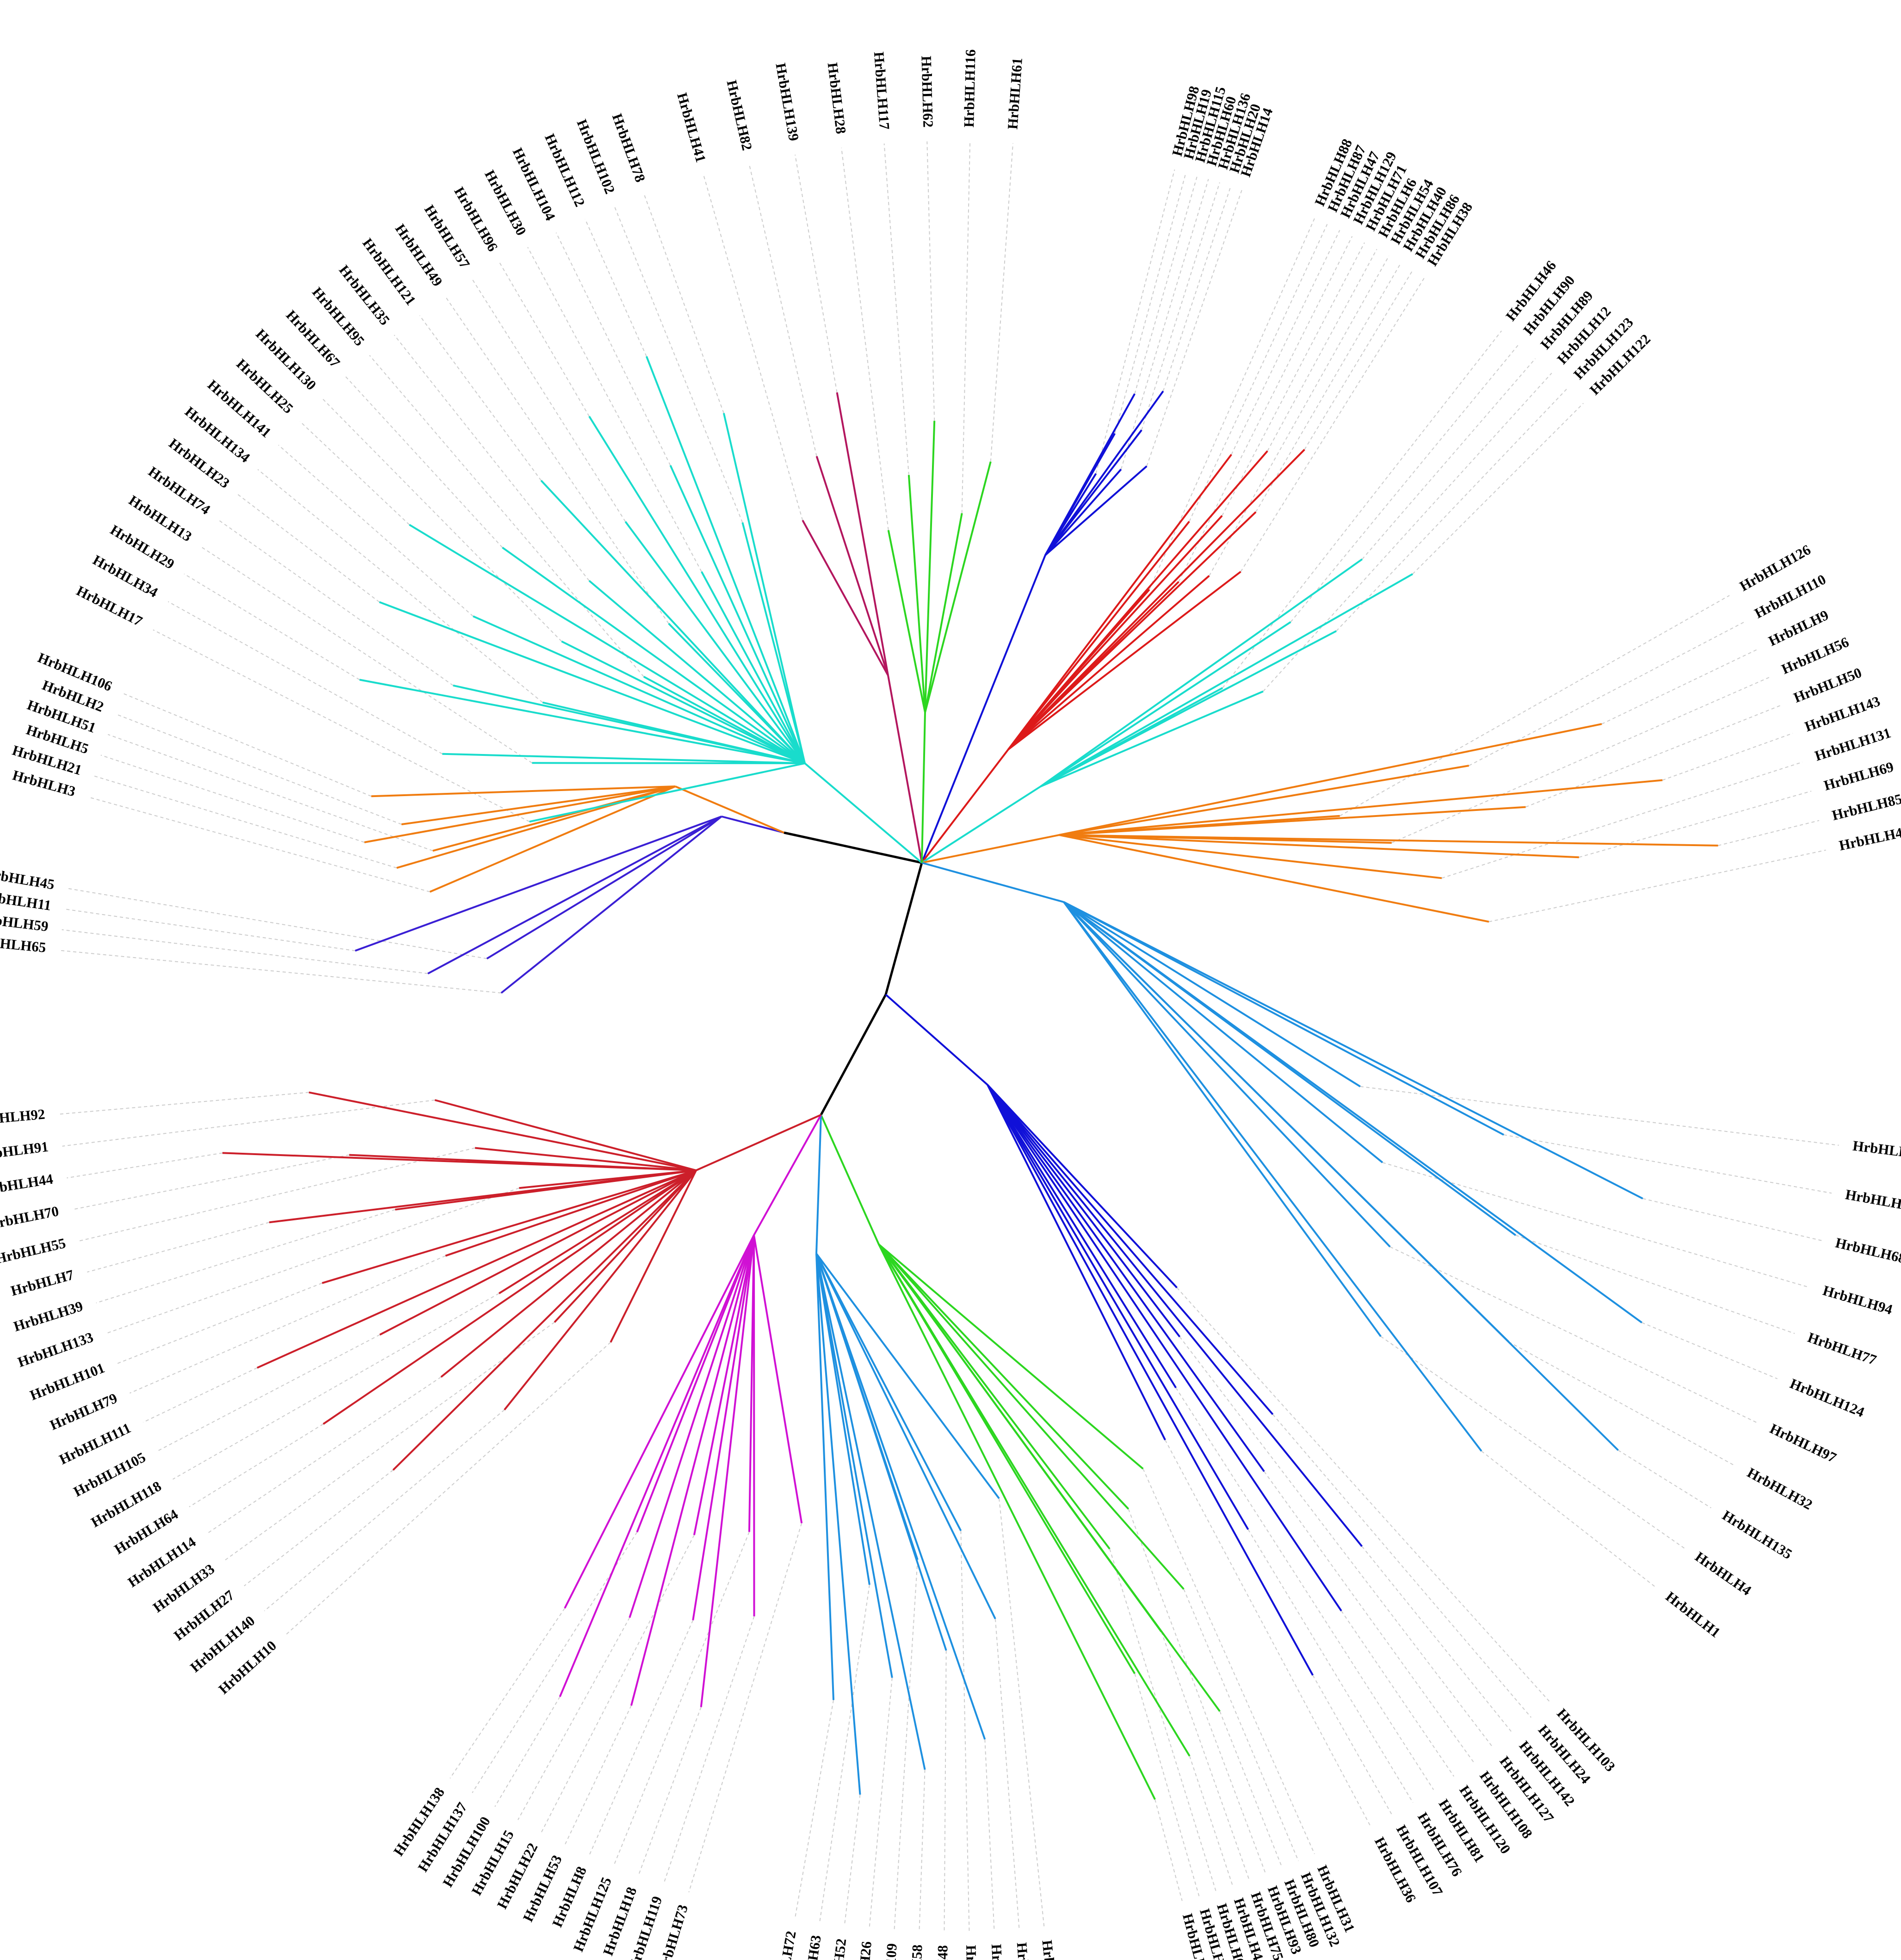  What do you see at coordinates (1865, 807) in the screenshot?
I see `leaf-label: HrbHLH85` at bounding box center [1865, 807].